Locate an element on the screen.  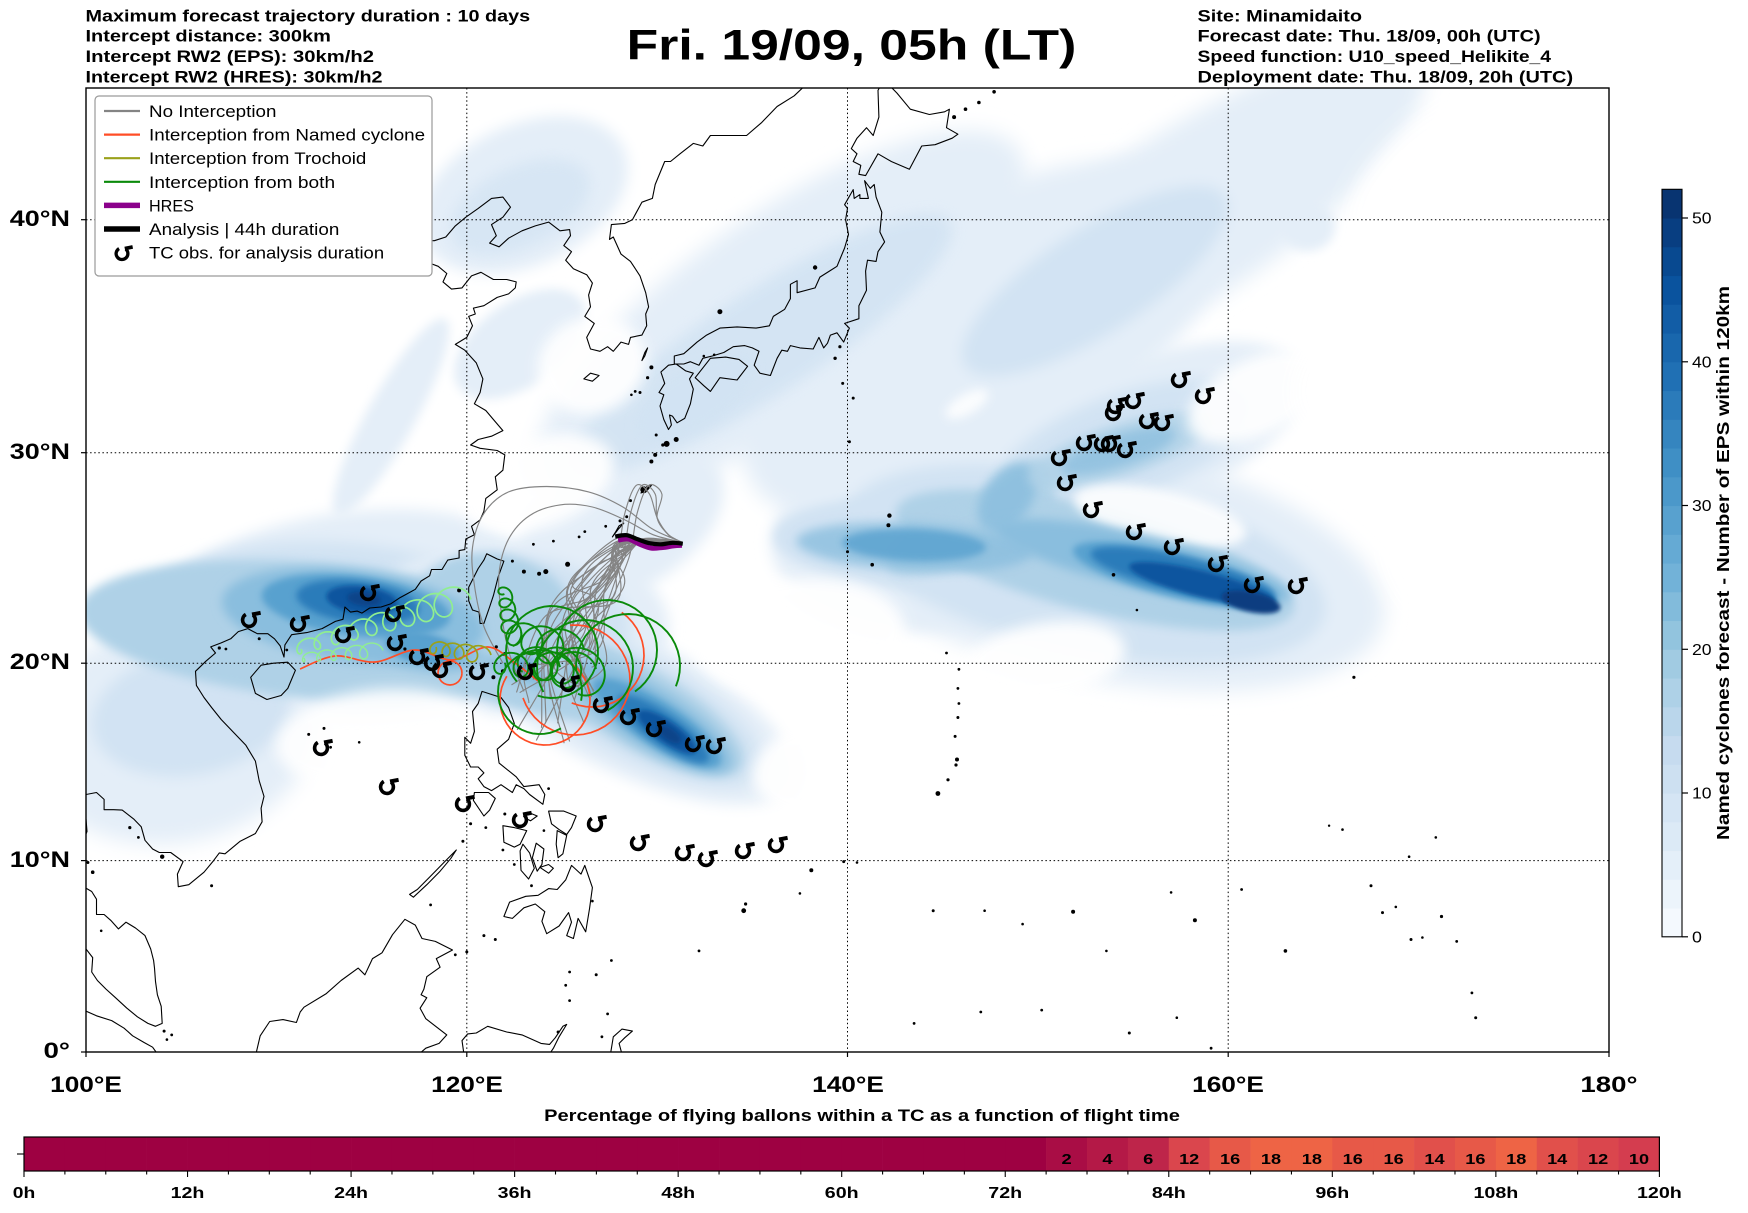
svg-text: 0 is located at coordinates (1697, 937).